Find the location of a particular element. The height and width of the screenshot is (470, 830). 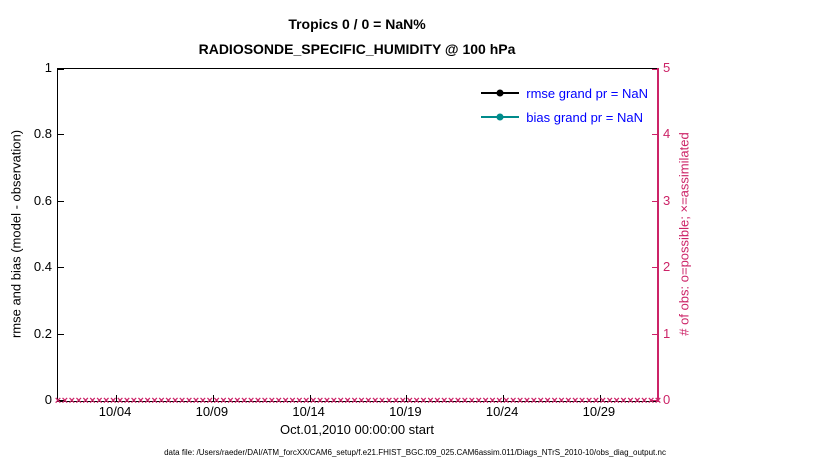

x-axis-tick-label: 10/04 is located at coordinates (115, 411).